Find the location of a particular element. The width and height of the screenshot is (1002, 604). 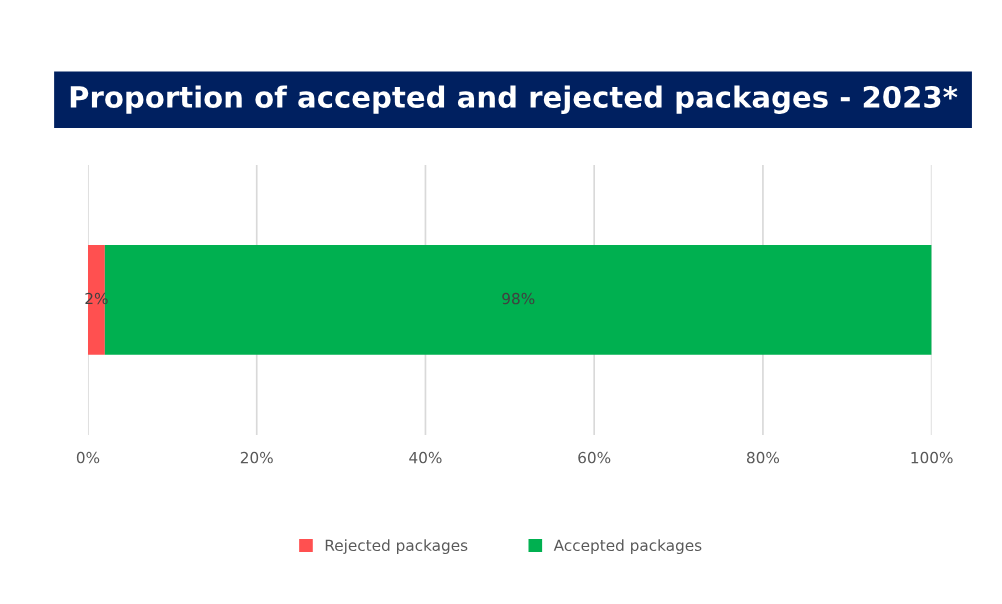

x-tick-label: 60% is located at coordinates (594, 457).